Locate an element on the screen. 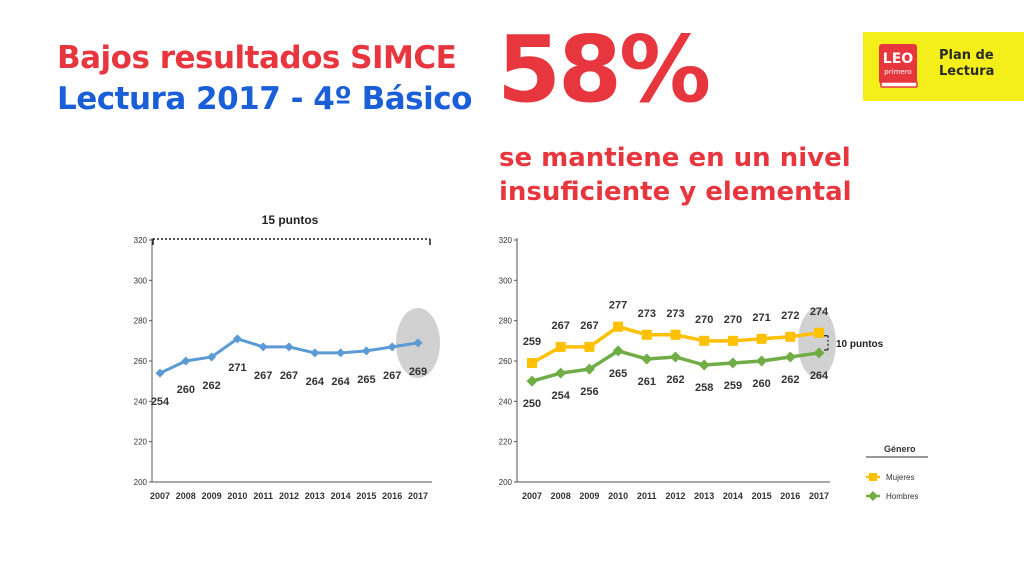 The height and width of the screenshot is (576, 1024). data-label: 270 is located at coordinates (733, 320).